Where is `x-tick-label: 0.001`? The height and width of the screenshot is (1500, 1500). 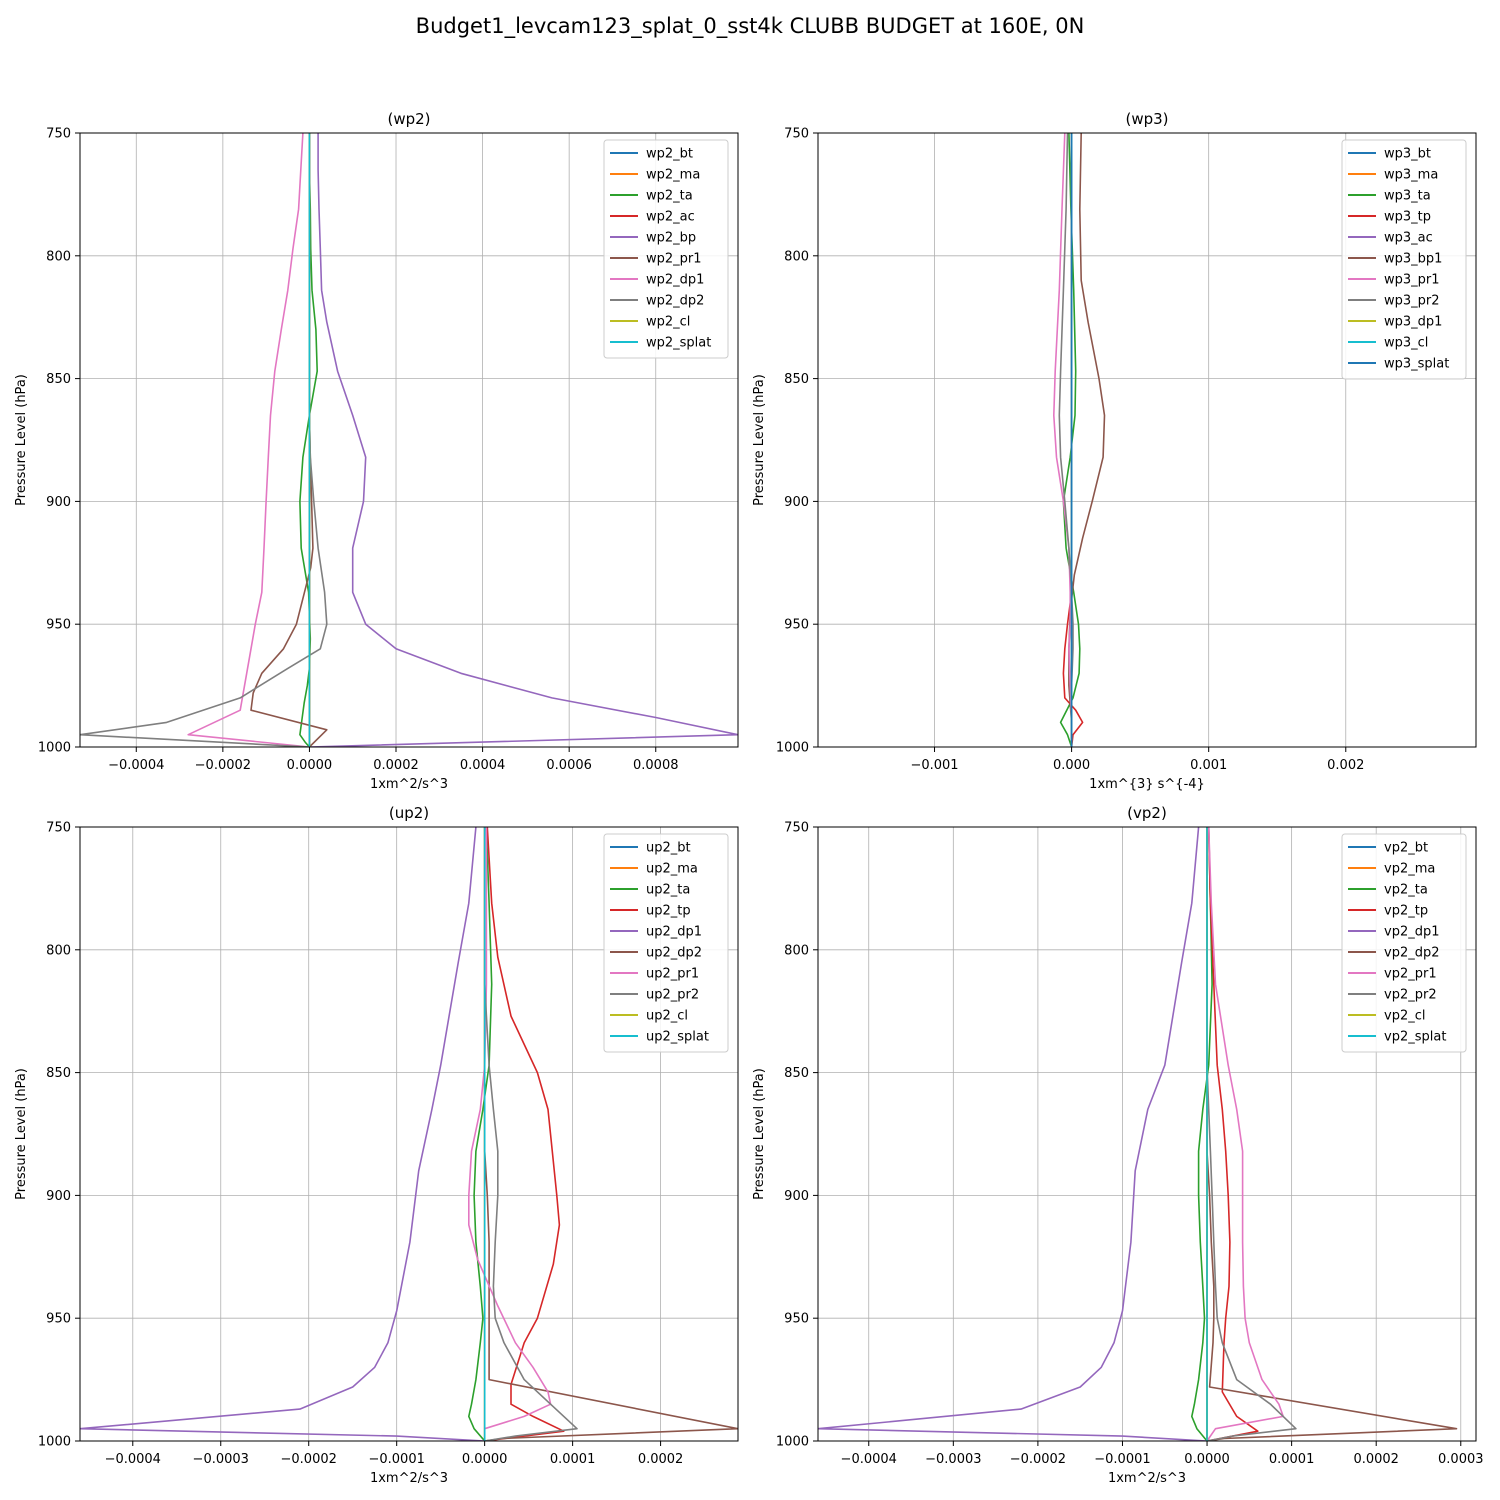
x-tick-label: 0.001 is located at coordinates (1208, 765).